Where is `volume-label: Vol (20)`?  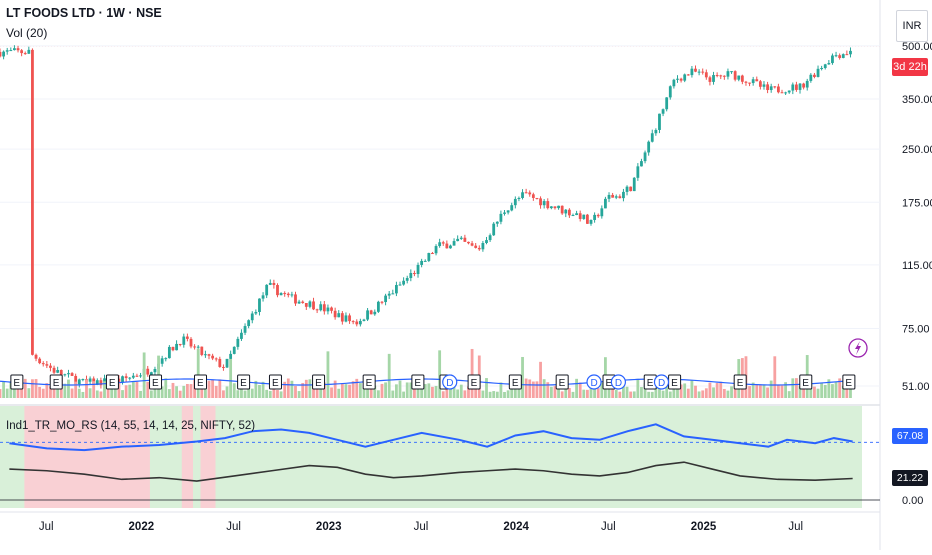
volume-label: Vol (20) is located at coordinates (27, 33).